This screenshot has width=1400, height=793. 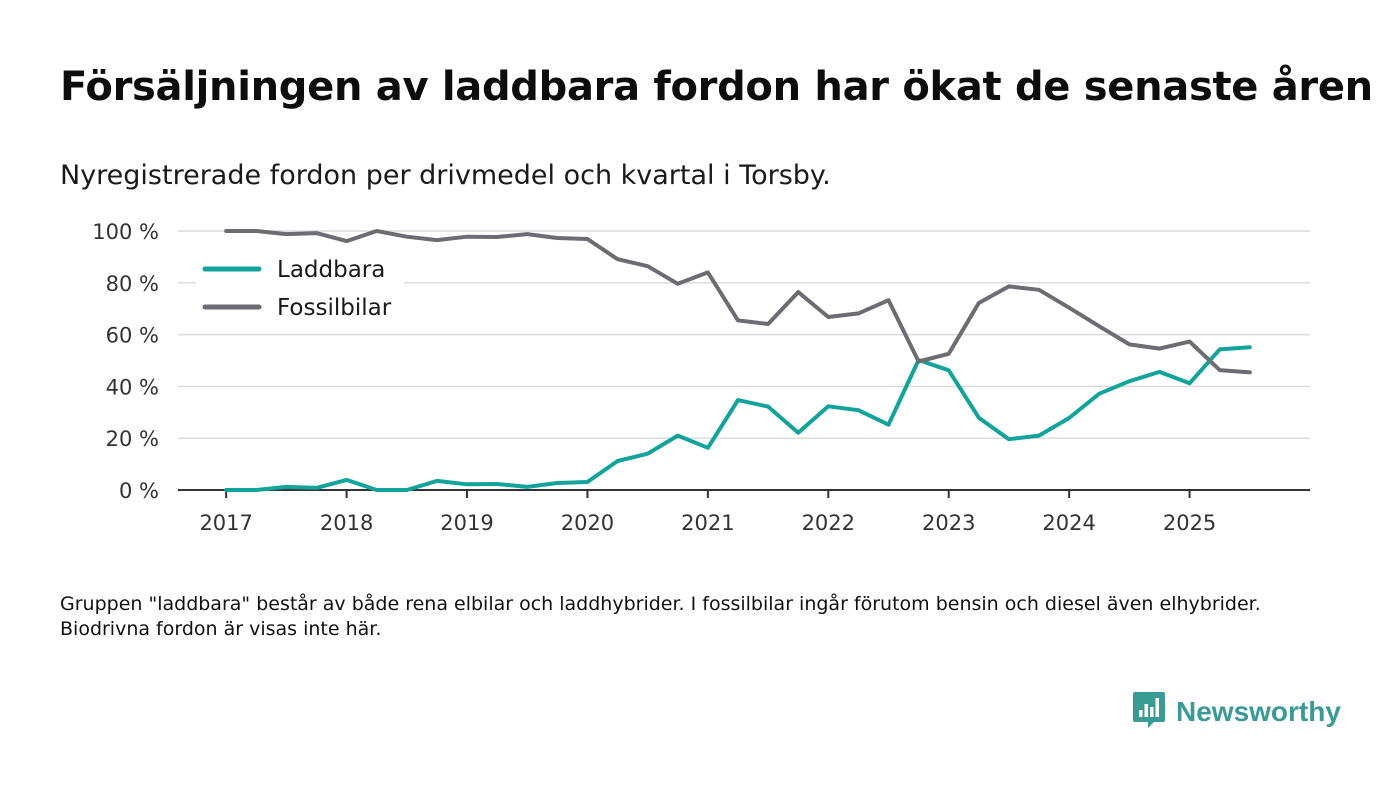 I want to click on y-tick-label: 40 %, so click(x=132, y=387).